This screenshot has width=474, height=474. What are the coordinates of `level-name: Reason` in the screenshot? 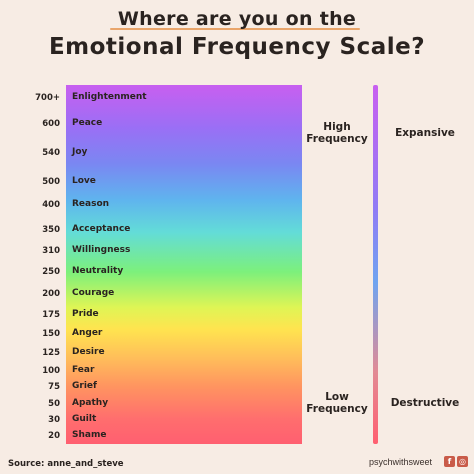 It's located at (91, 204).